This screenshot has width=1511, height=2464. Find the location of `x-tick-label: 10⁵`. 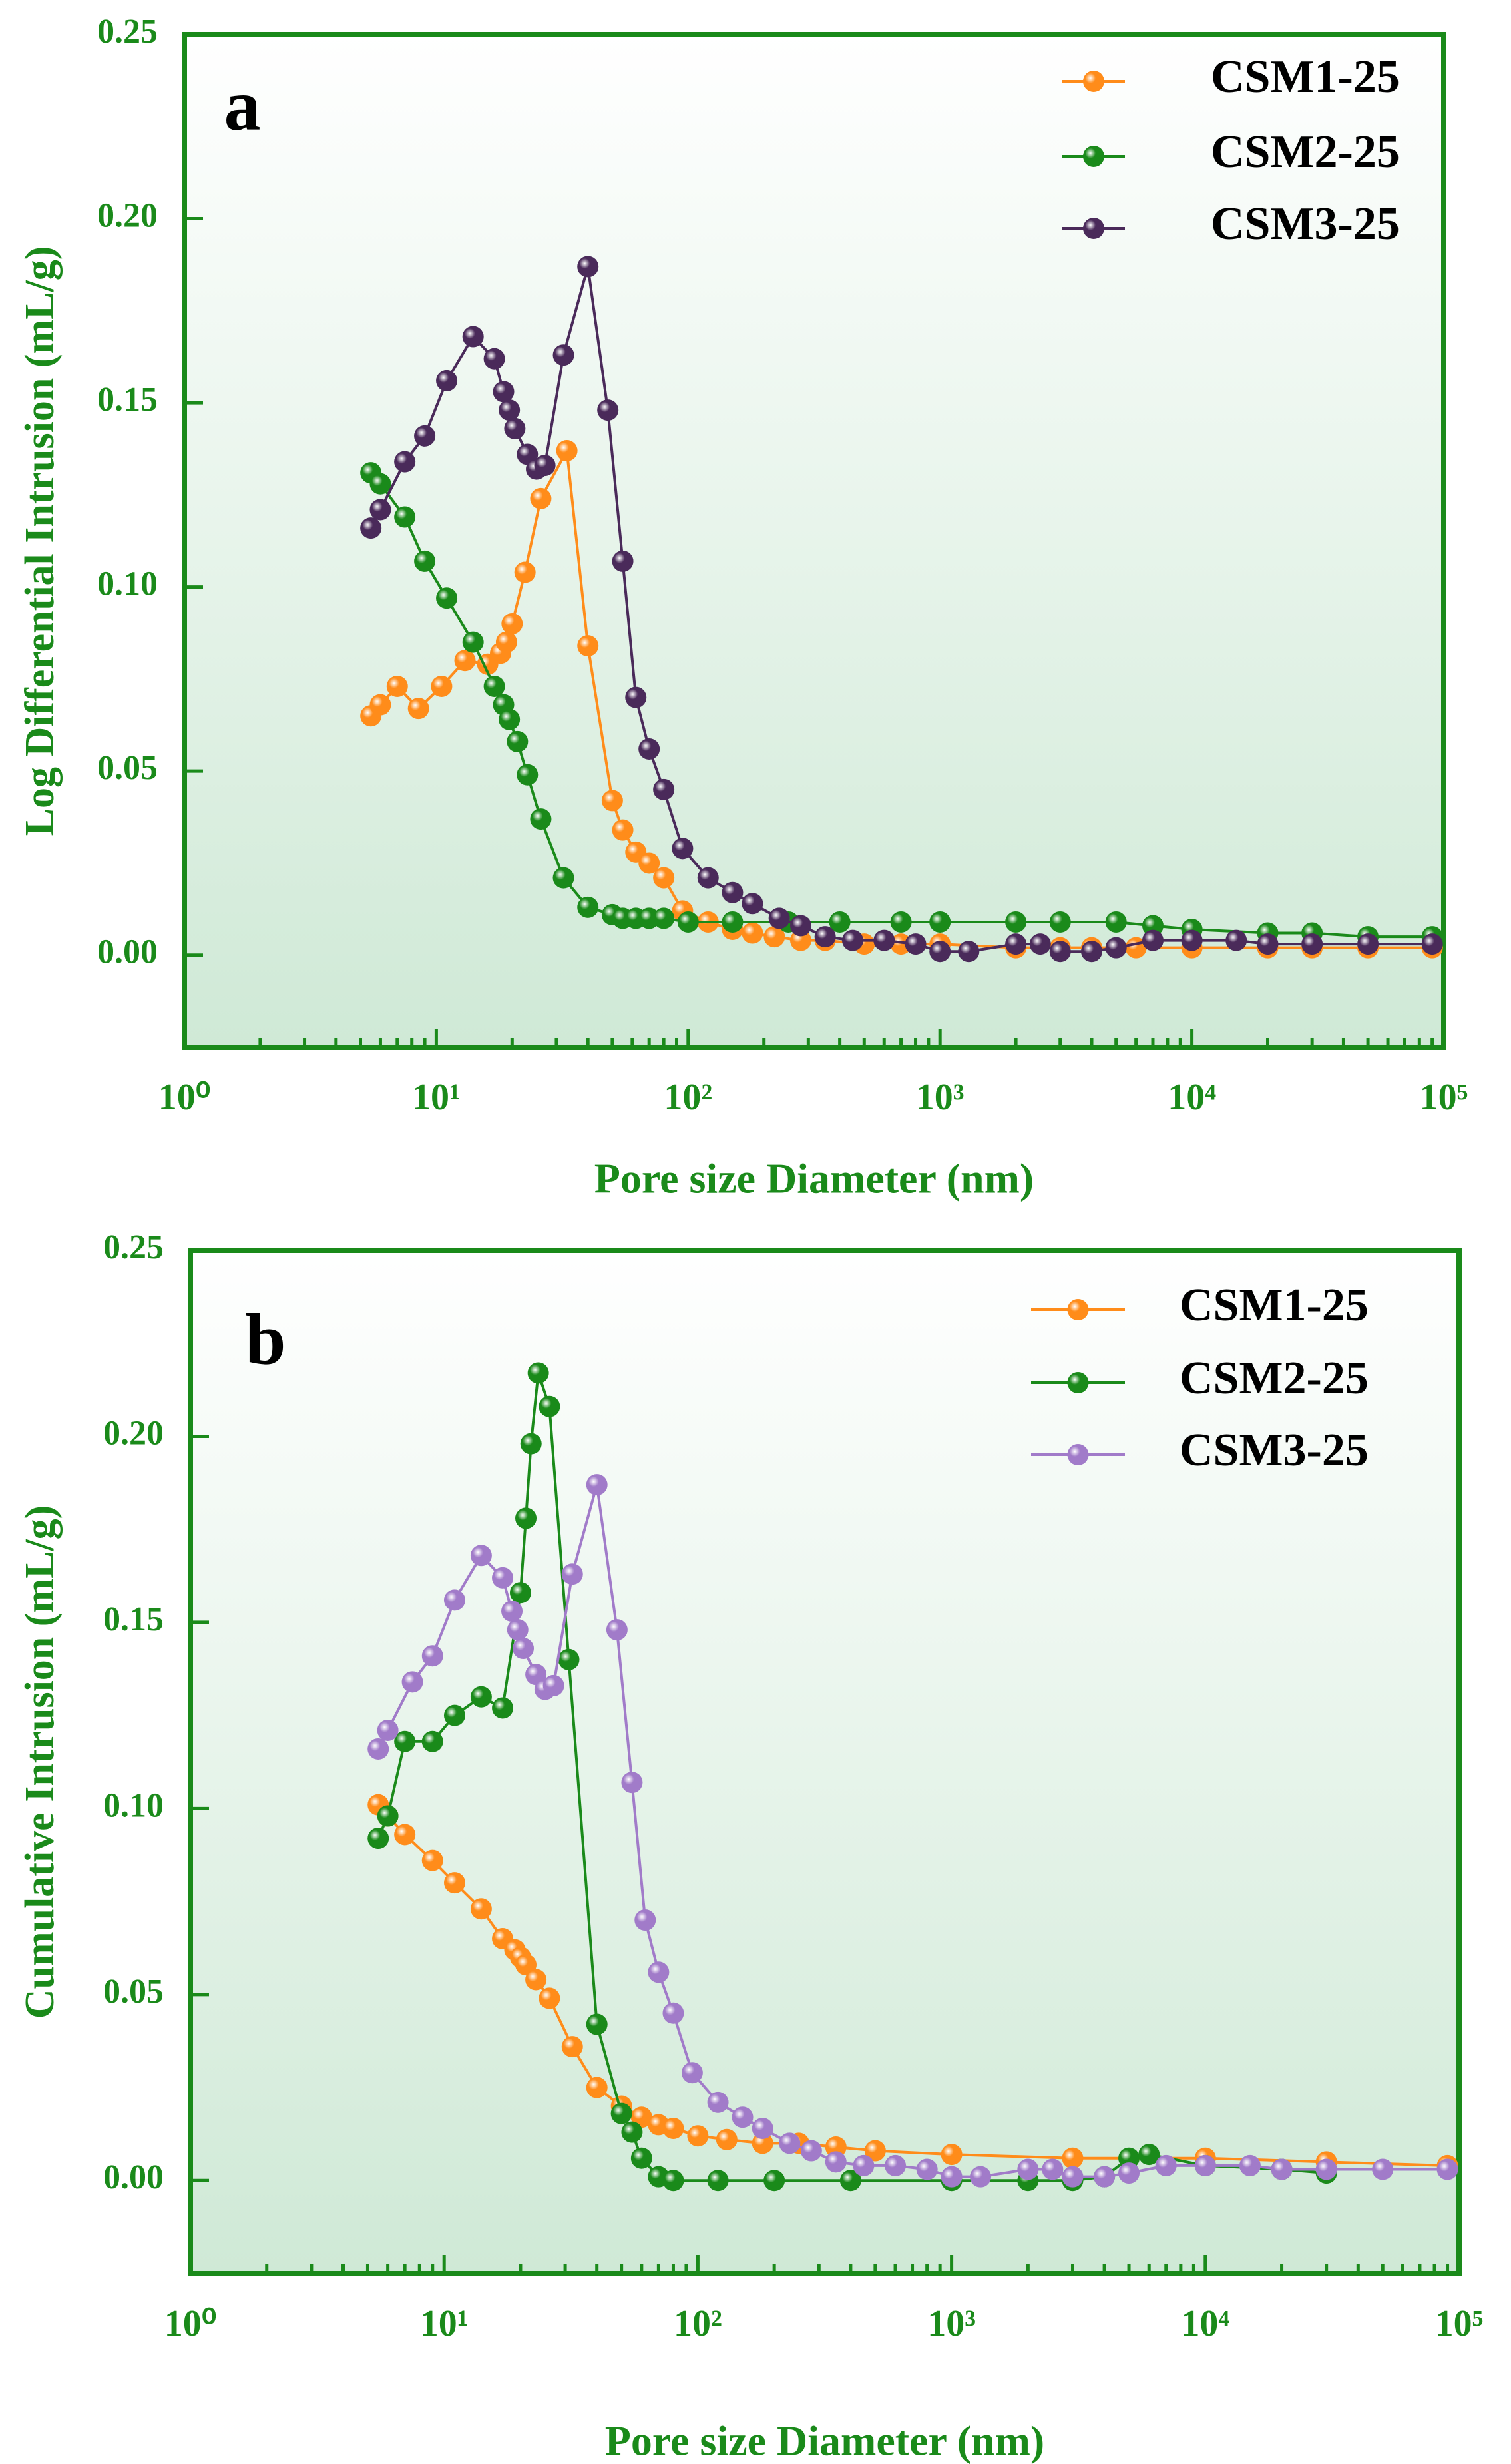

x-tick-label: 10⁵ is located at coordinates (1460, 2323).